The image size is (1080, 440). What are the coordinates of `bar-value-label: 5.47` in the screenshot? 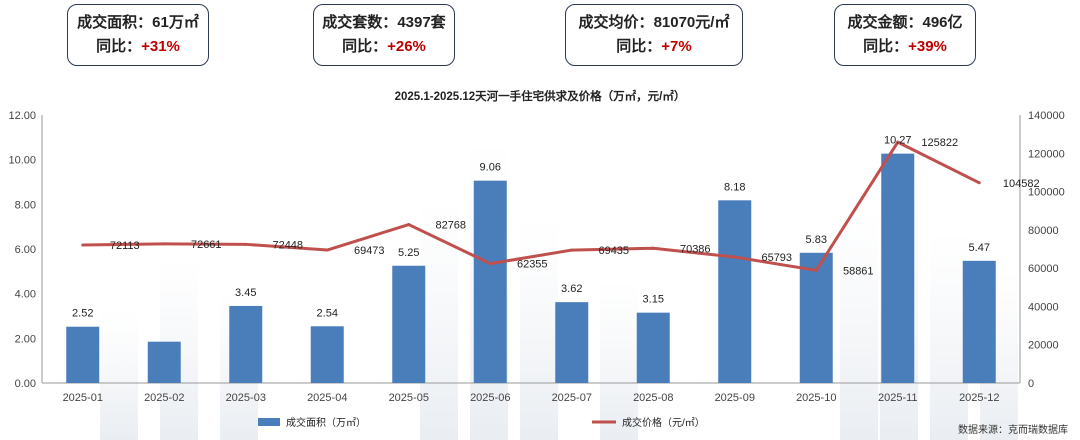 It's located at (979, 248).